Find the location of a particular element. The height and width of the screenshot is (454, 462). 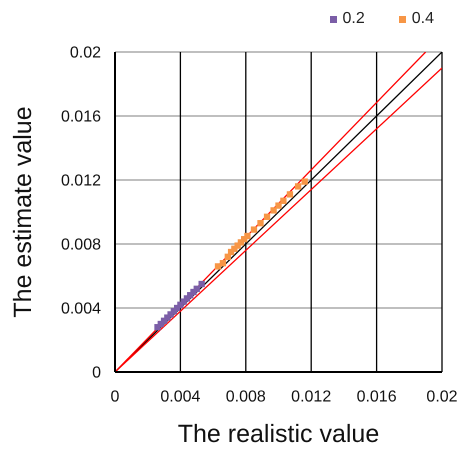

x-axis-title: The realistic value is located at coordinates (279, 434).